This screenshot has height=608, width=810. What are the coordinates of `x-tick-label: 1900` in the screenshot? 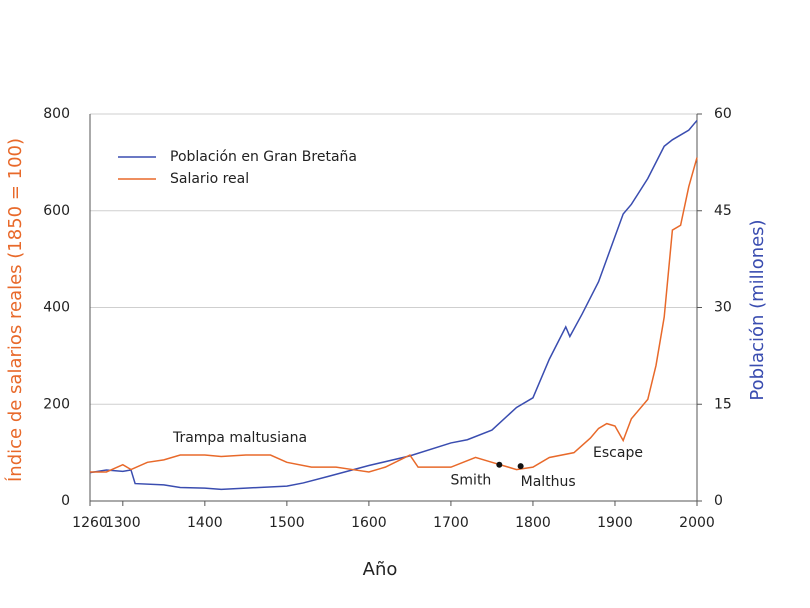 It's located at (615, 523).